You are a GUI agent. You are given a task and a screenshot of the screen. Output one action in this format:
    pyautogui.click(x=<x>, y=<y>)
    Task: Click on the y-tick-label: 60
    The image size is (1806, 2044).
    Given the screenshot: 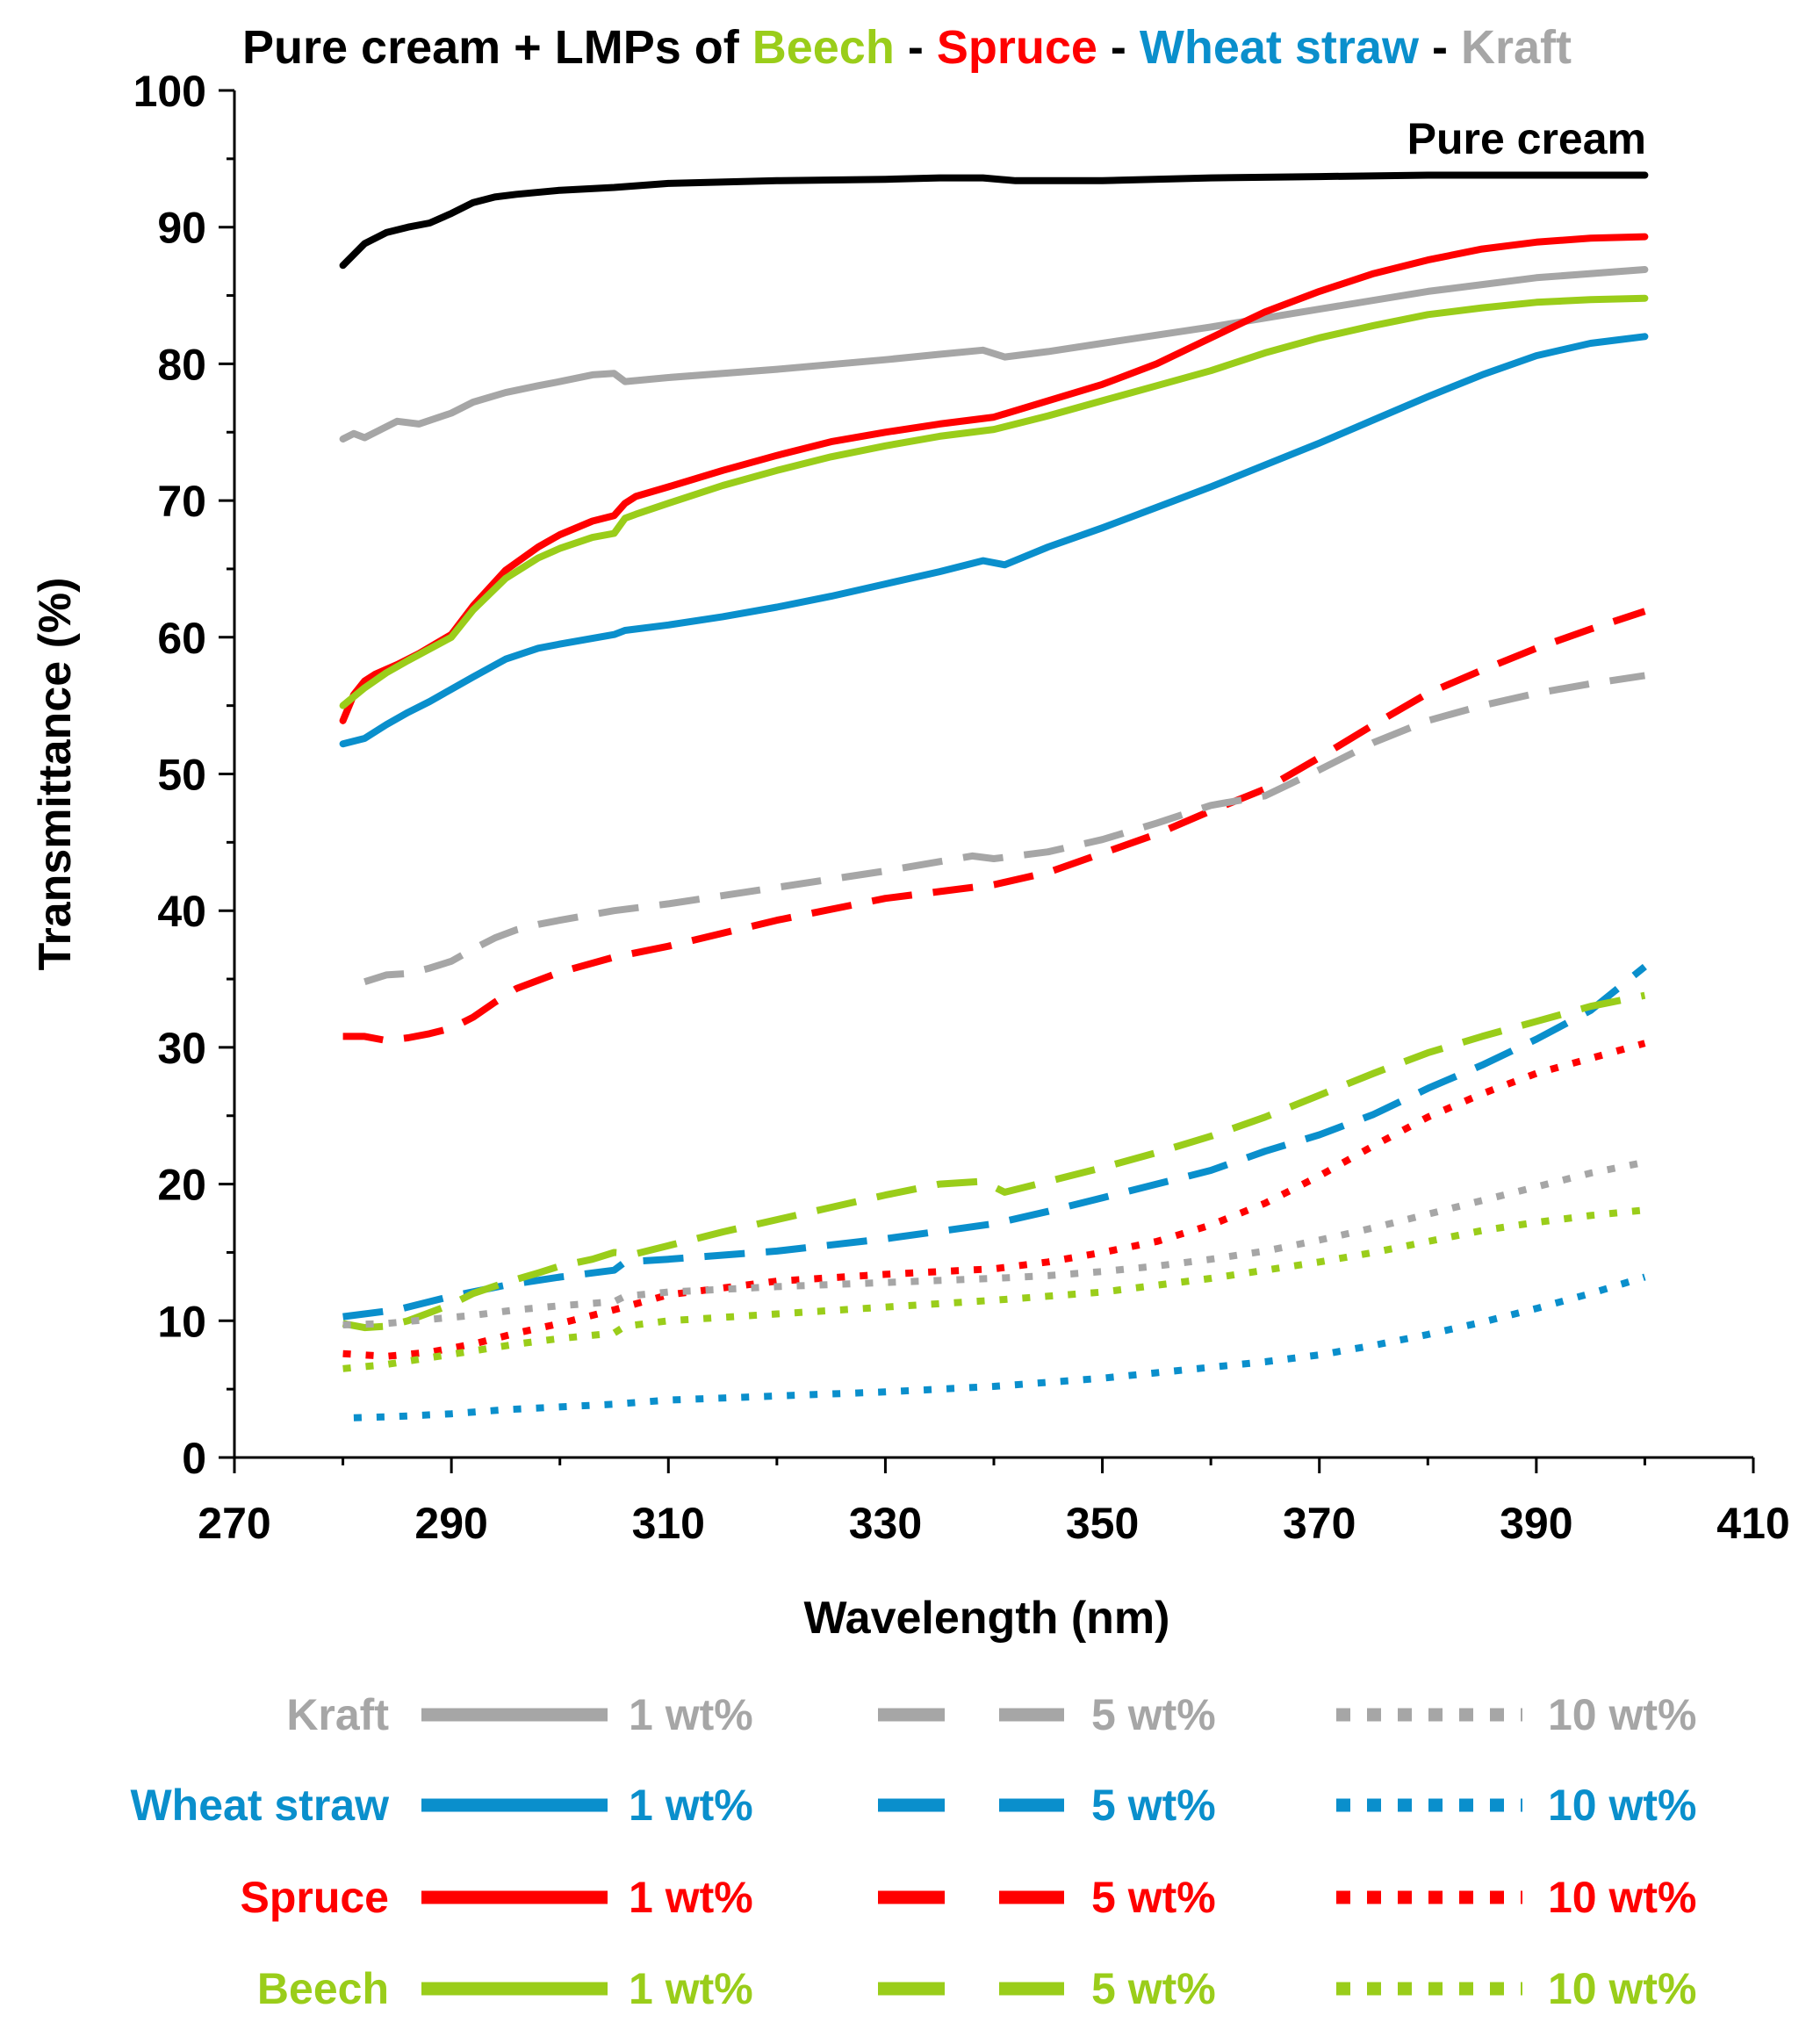 What is the action you would take?
    pyautogui.click(x=181, y=638)
    